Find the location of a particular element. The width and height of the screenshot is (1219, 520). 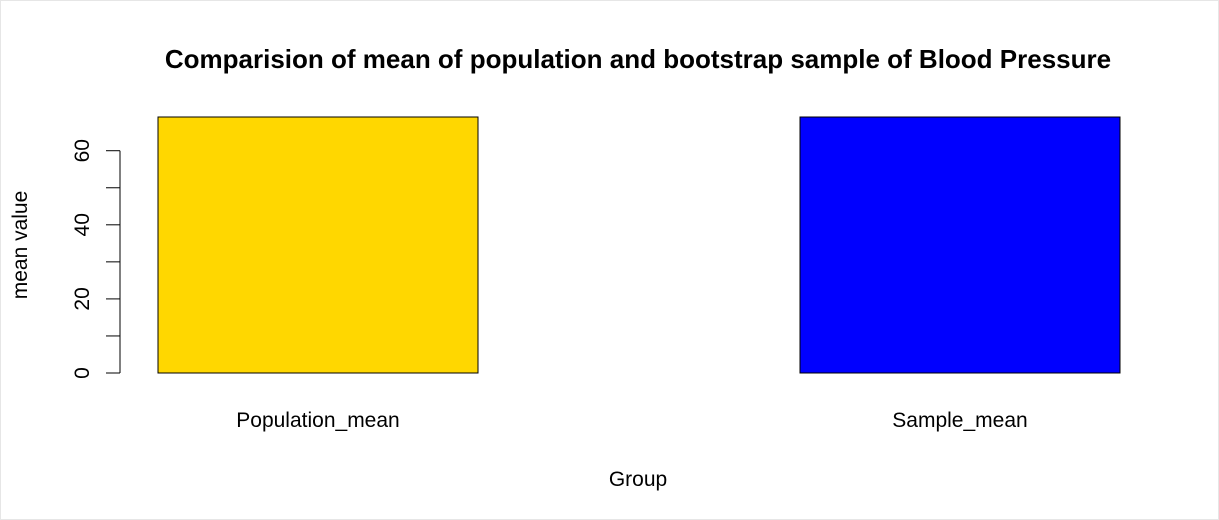

y-axis: 0 20 40 60 is located at coordinates (96, 259).